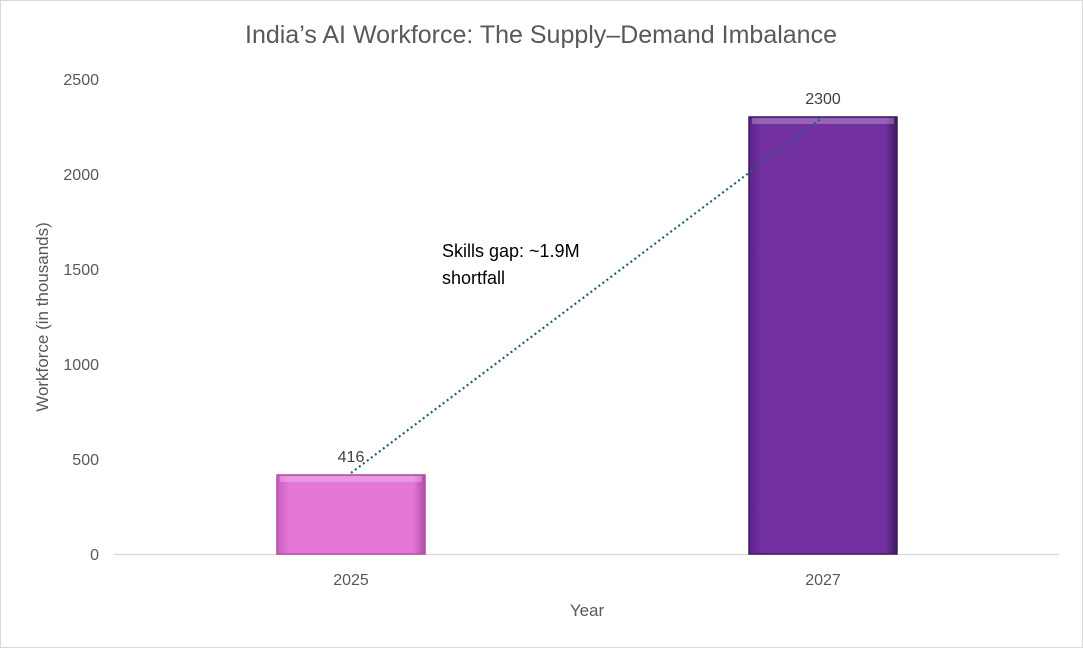  What do you see at coordinates (81, 365) in the screenshot?
I see `y-tick-label: 1000` at bounding box center [81, 365].